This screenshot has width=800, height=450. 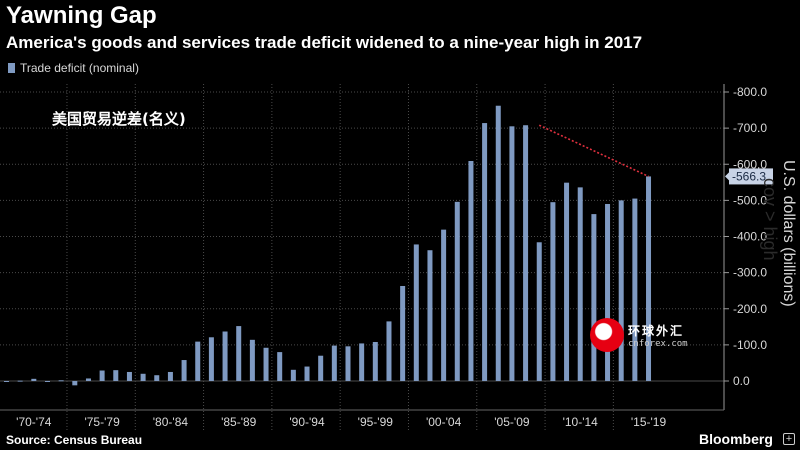 I want to click on brand-logo: Bloomberg, so click(x=736, y=439).